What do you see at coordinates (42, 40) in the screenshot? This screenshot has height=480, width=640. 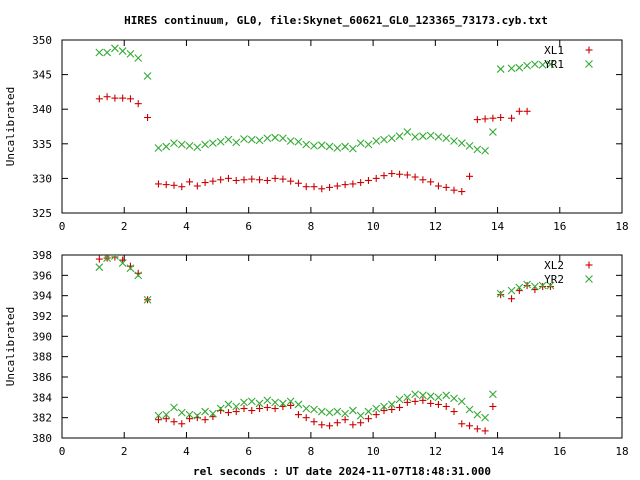 I see `y-tick-label: 350` at bounding box center [42, 40].